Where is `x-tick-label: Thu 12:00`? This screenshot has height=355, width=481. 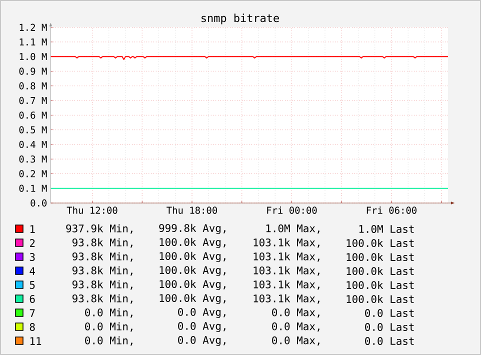
x-tick-label: Thu 12:00 is located at coordinates (92, 210).